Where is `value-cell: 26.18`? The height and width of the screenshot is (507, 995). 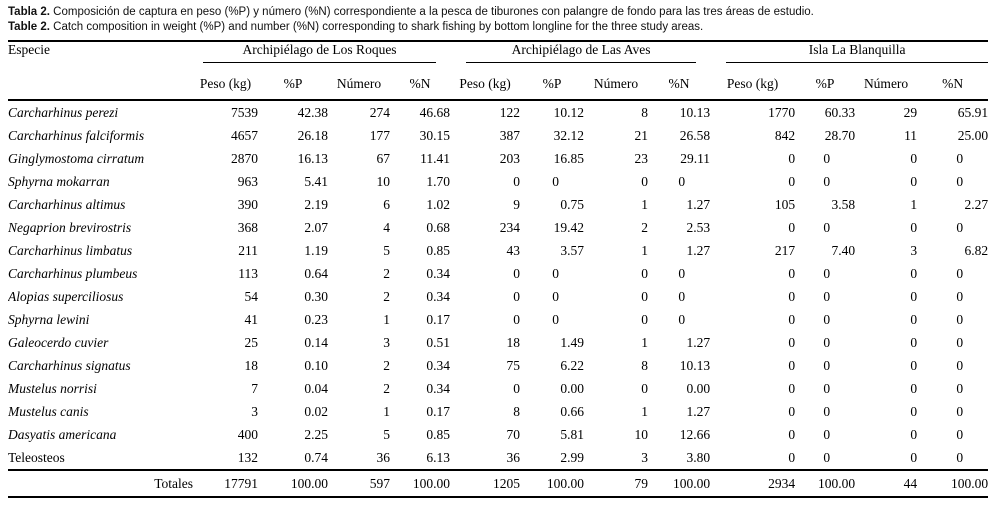 value-cell: 26.18 is located at coordinates (312, 135).